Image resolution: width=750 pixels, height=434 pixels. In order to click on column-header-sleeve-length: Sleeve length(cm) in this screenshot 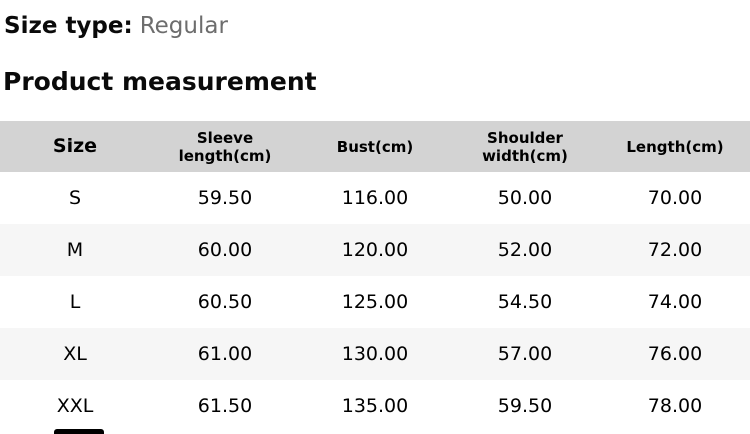, I will do `click(225, 146)`.